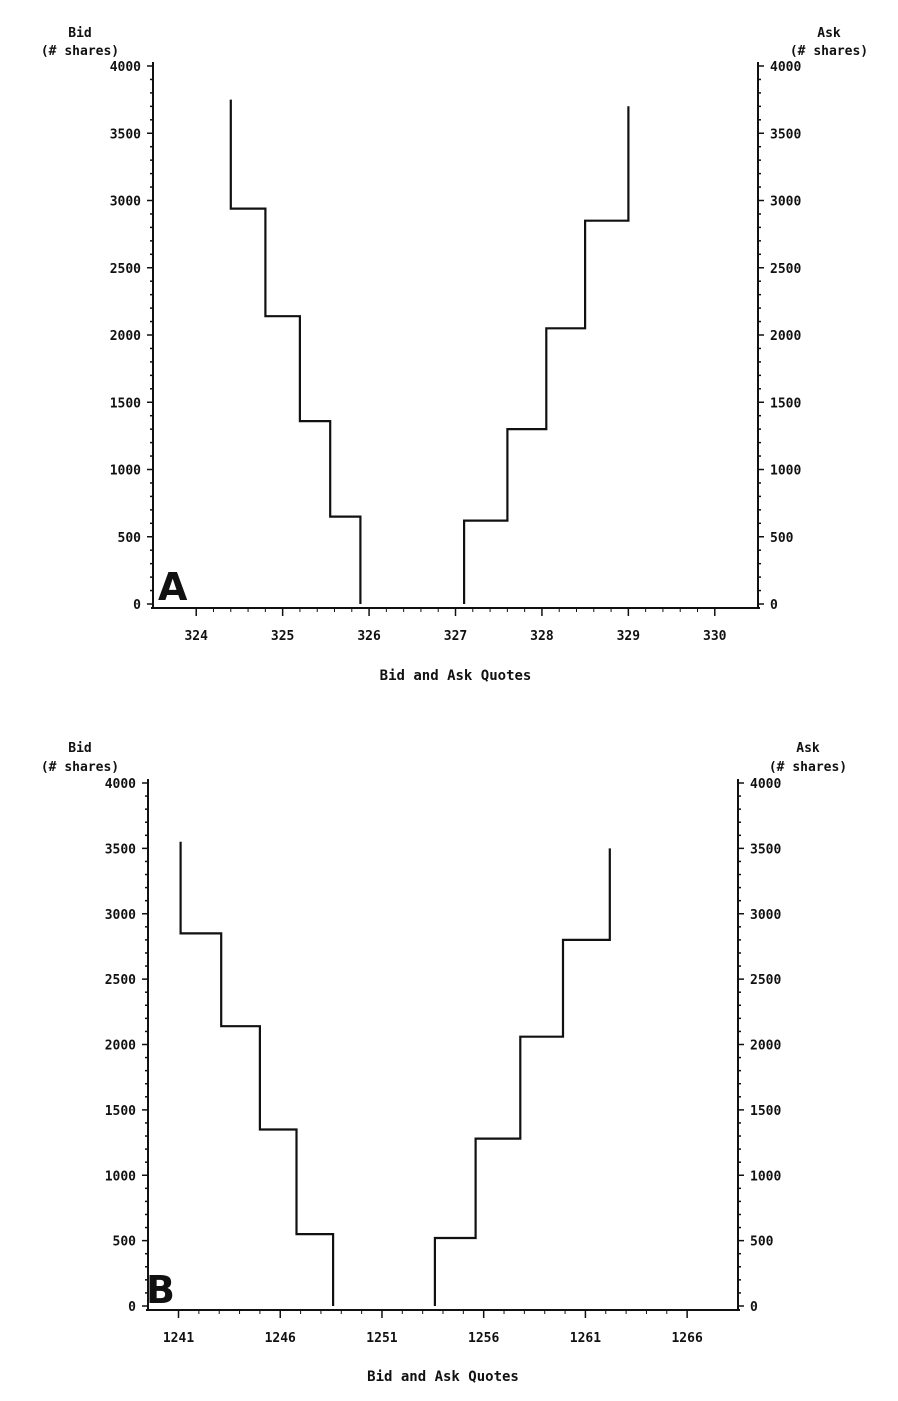 The image size is (898, 1401). I want to click on x-tick-label: 327, so click(455, 636).